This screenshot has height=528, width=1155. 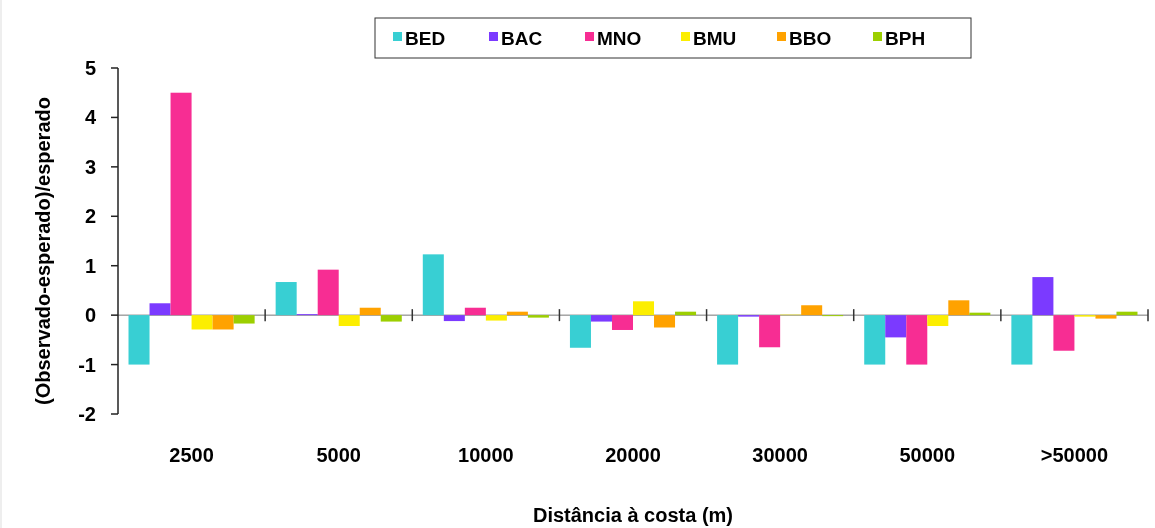 What do you see at coordinates (780, 455) in the screenshot?
I see `x-tick-label: 30000` at bounding box center [780, 455].